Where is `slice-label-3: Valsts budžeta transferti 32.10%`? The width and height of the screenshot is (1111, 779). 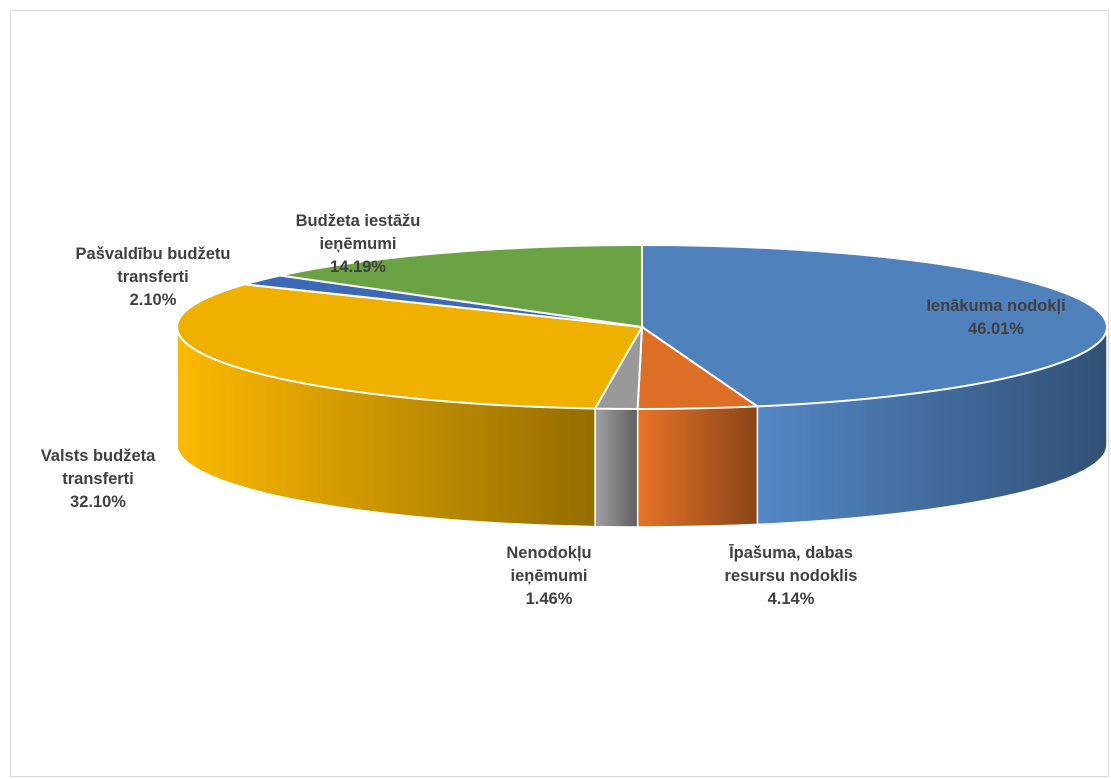
slice-label-3: Valsts budžeta transferti 32.10% is located at coordinates (98, 479).